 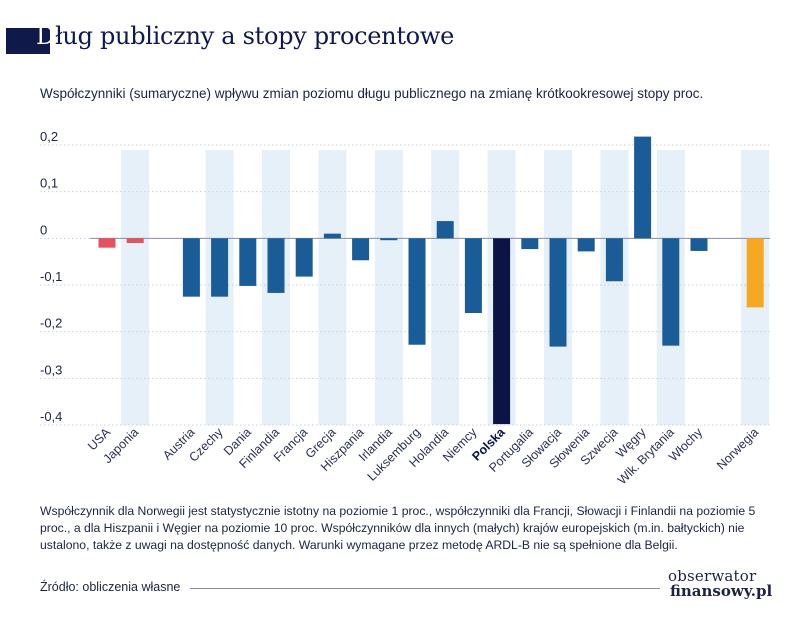 What do you see at coordinates (712, 576) in the screenshot?
I see `logo-line-1: obserwator` at bounding box center [712, 576].